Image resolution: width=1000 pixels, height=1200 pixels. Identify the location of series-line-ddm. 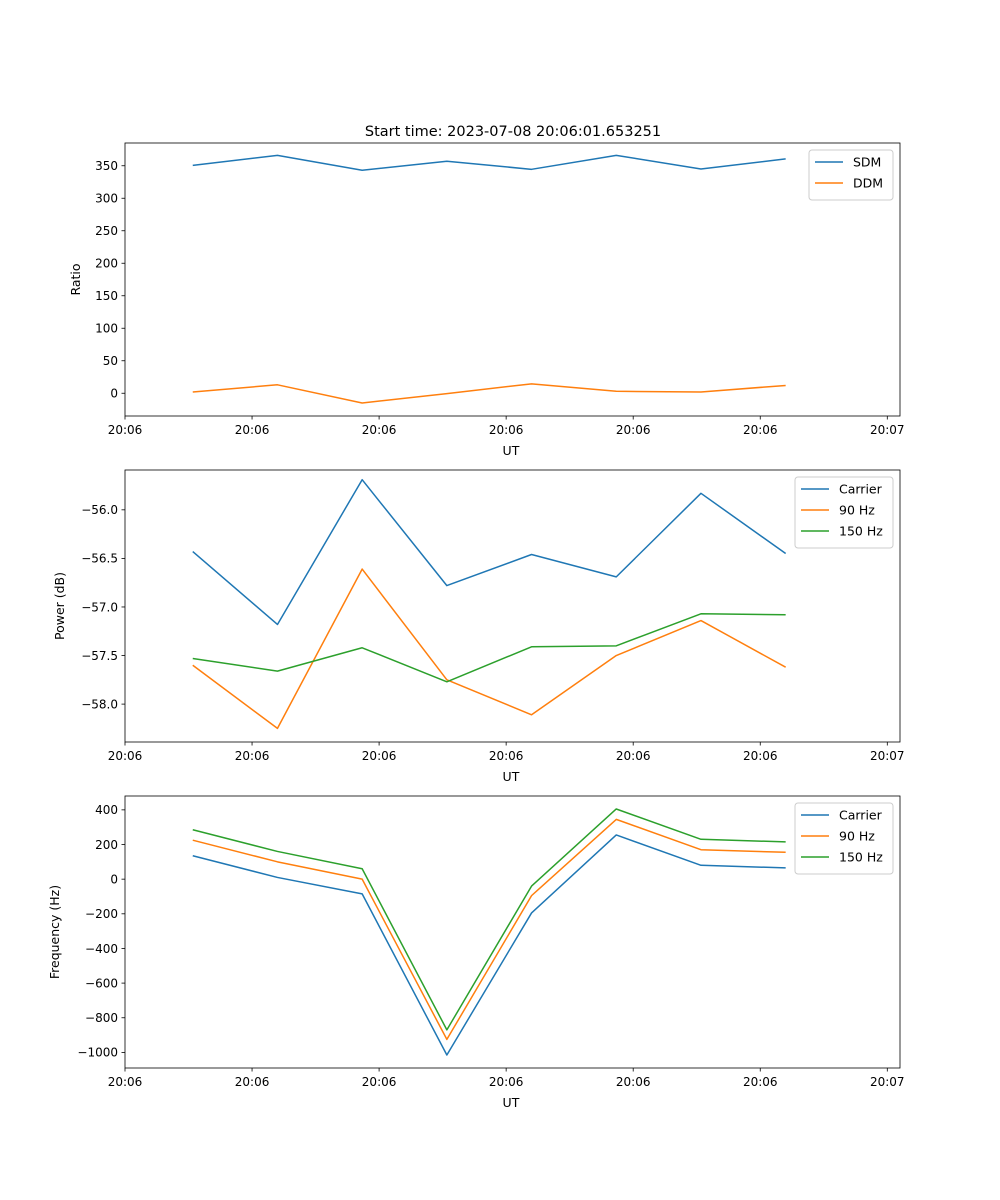
(489, 393).